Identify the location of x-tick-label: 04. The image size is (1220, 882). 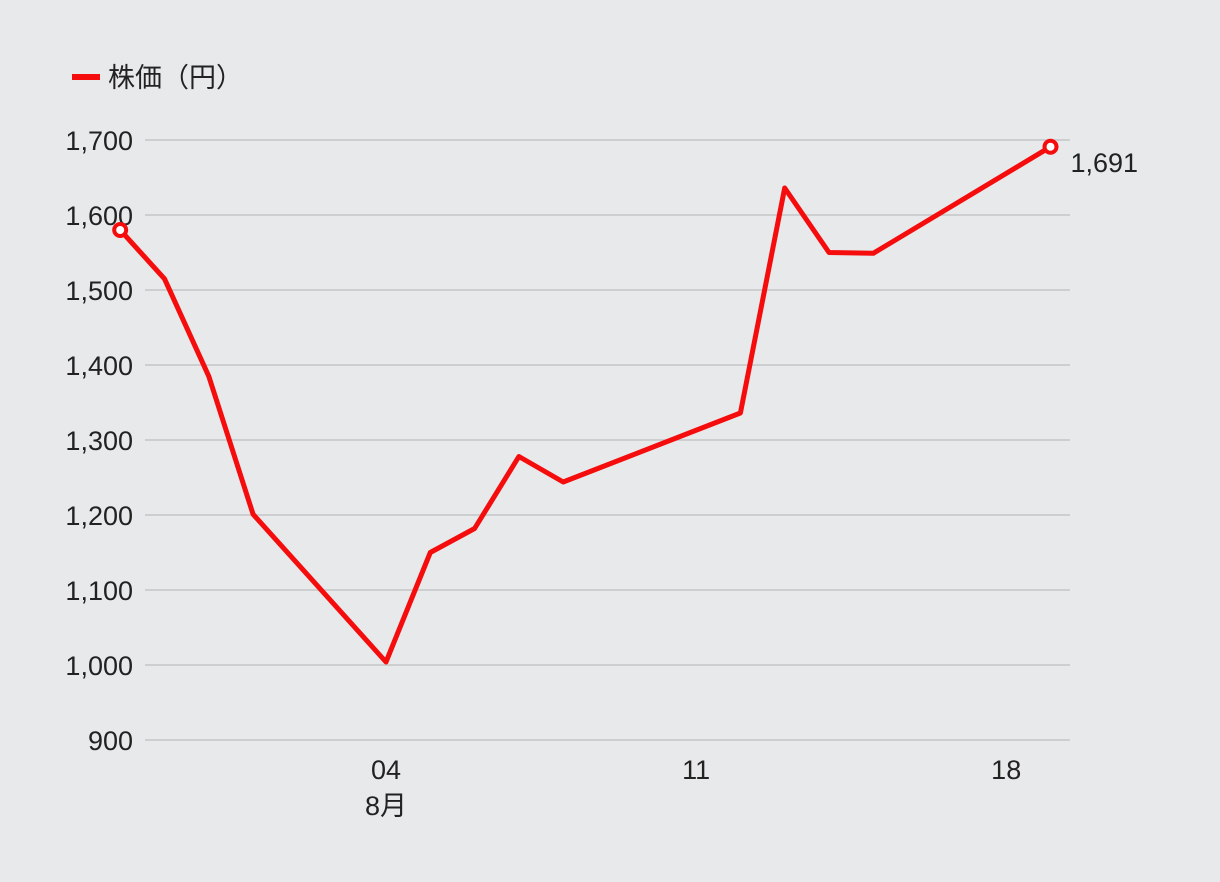
(386, 770).